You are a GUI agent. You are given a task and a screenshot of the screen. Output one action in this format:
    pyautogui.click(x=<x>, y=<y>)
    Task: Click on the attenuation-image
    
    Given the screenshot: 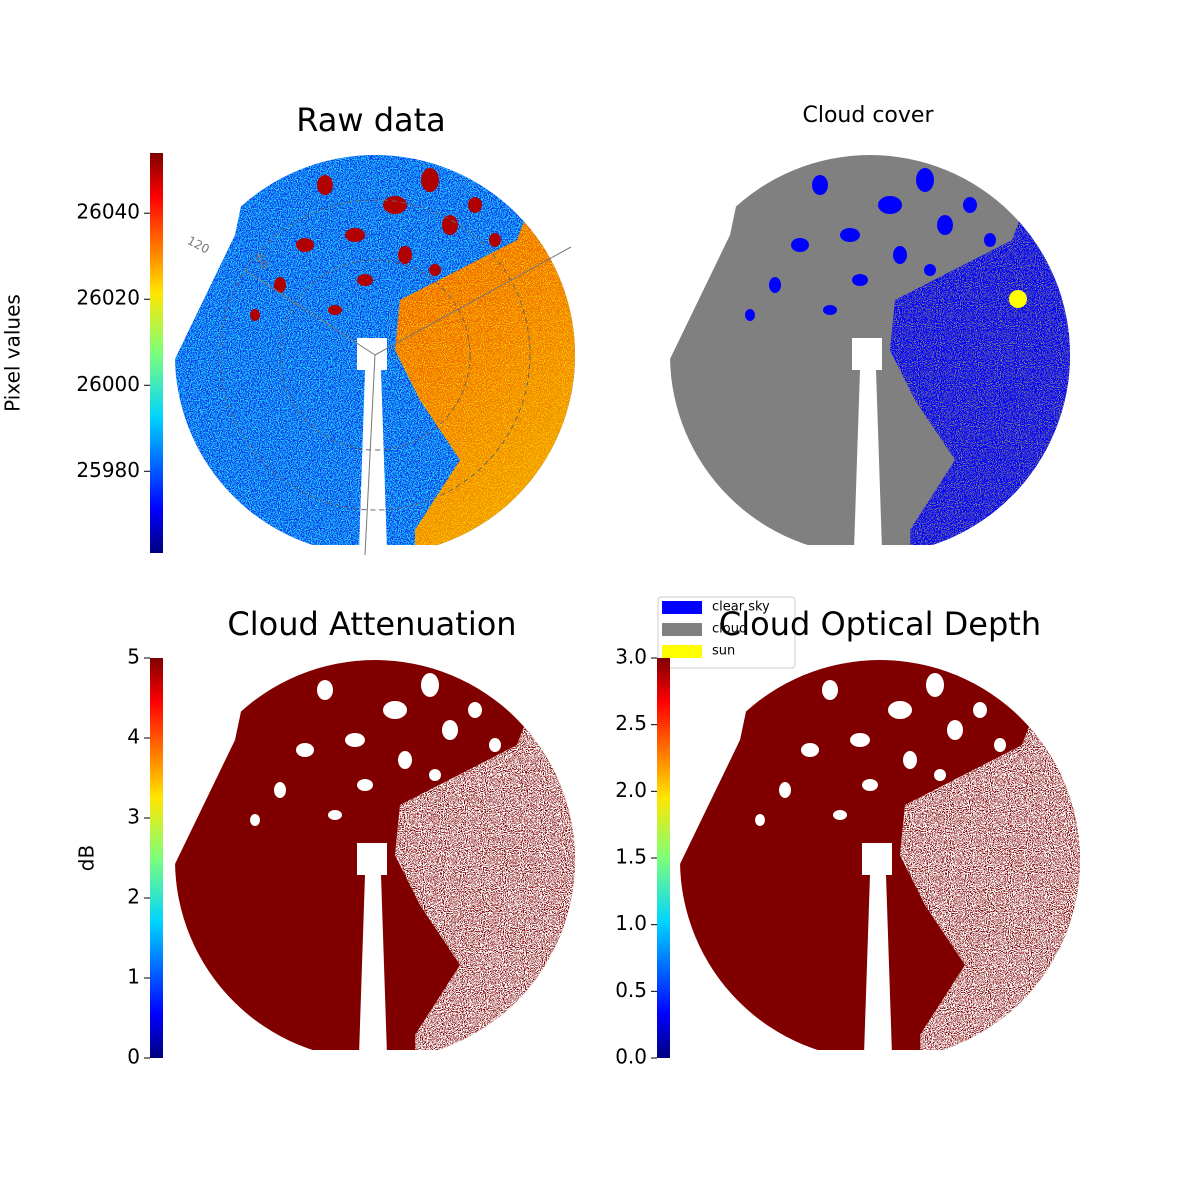 What is the action you would take?
    pyautogui.click(x=375, y=857)
    